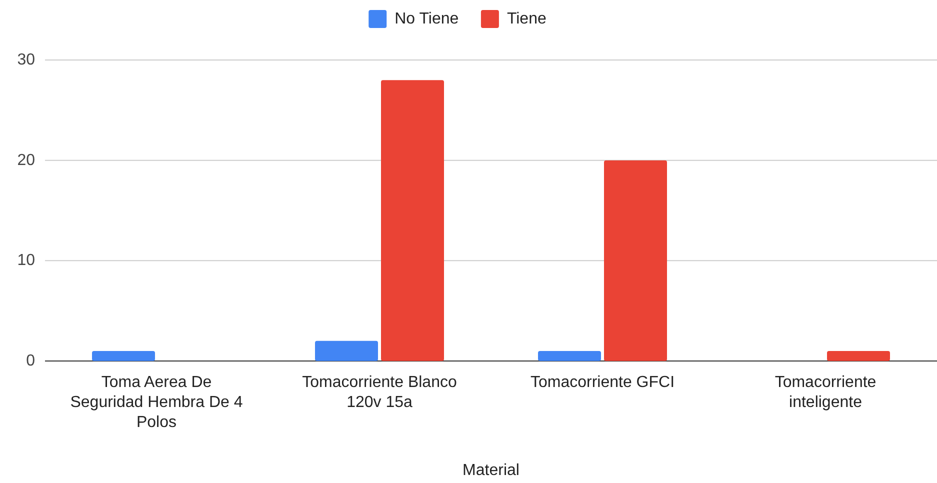  What do you see at coordinates (379, 392) in the screenshot?
I see `x-tick-label: Tomacorriente Blanco 120v 15a` at bounding box center [379, 392].